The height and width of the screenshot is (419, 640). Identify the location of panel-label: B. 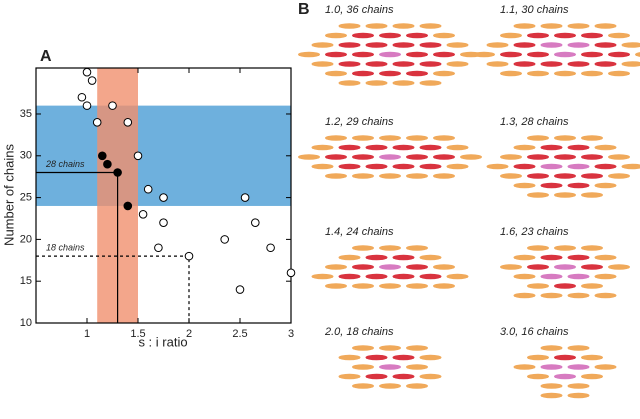
(304, 9).